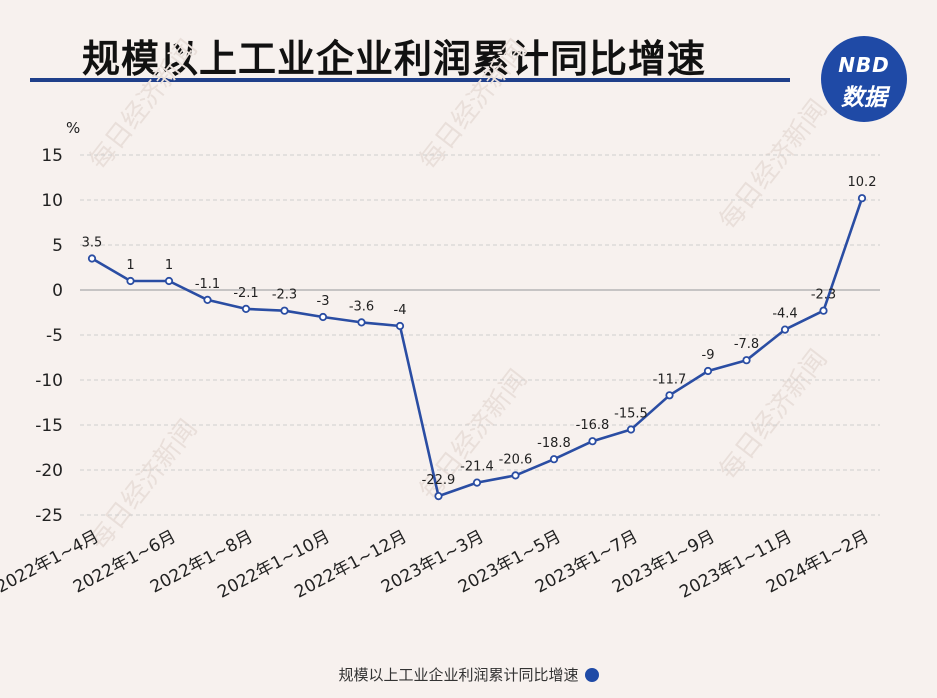 The image size is (937, 698). Describe the element at coordinates (323, 301) in the screenshot. I see `data-label: -3` at that location.